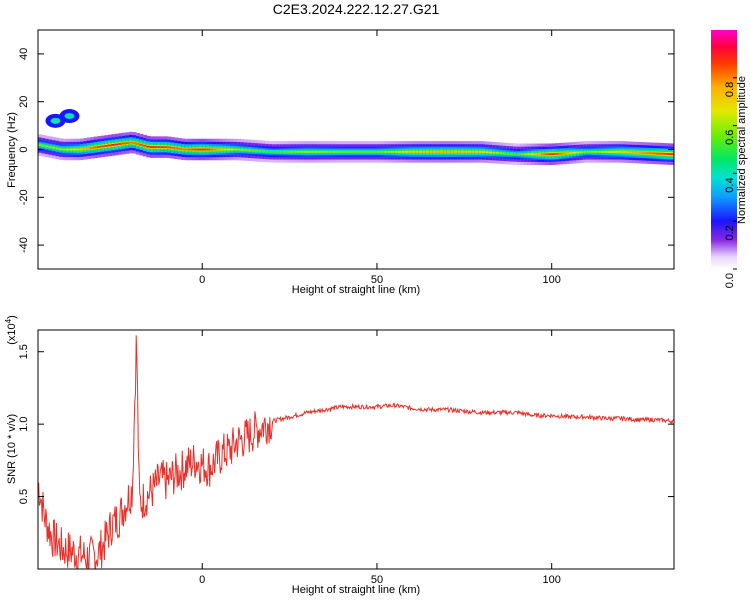 This screenshot has height=600, width=750. Describe the element at coordinates (24, 351) in the screenshot. I see `snr-y-tick-label: 1.5` at that location.